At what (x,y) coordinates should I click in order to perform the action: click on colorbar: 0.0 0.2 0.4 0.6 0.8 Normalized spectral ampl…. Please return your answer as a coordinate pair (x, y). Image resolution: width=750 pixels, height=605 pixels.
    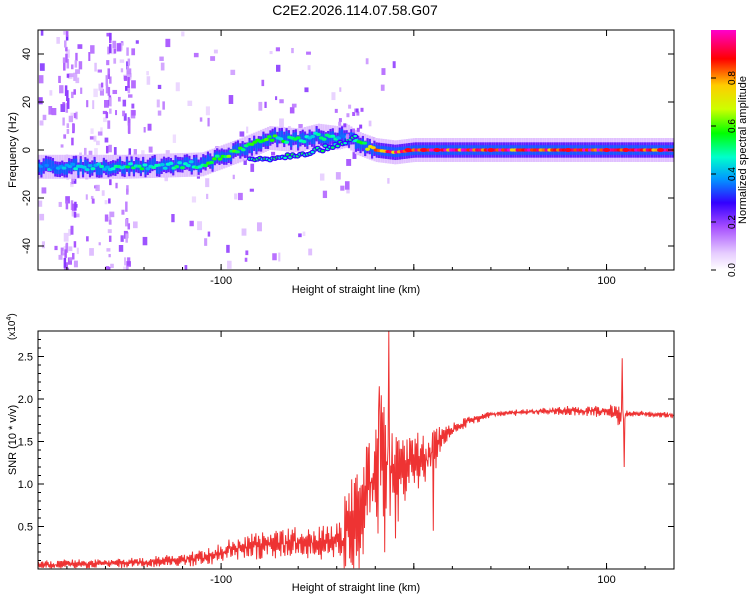
    Looking at the image, I should click on (730, 153).